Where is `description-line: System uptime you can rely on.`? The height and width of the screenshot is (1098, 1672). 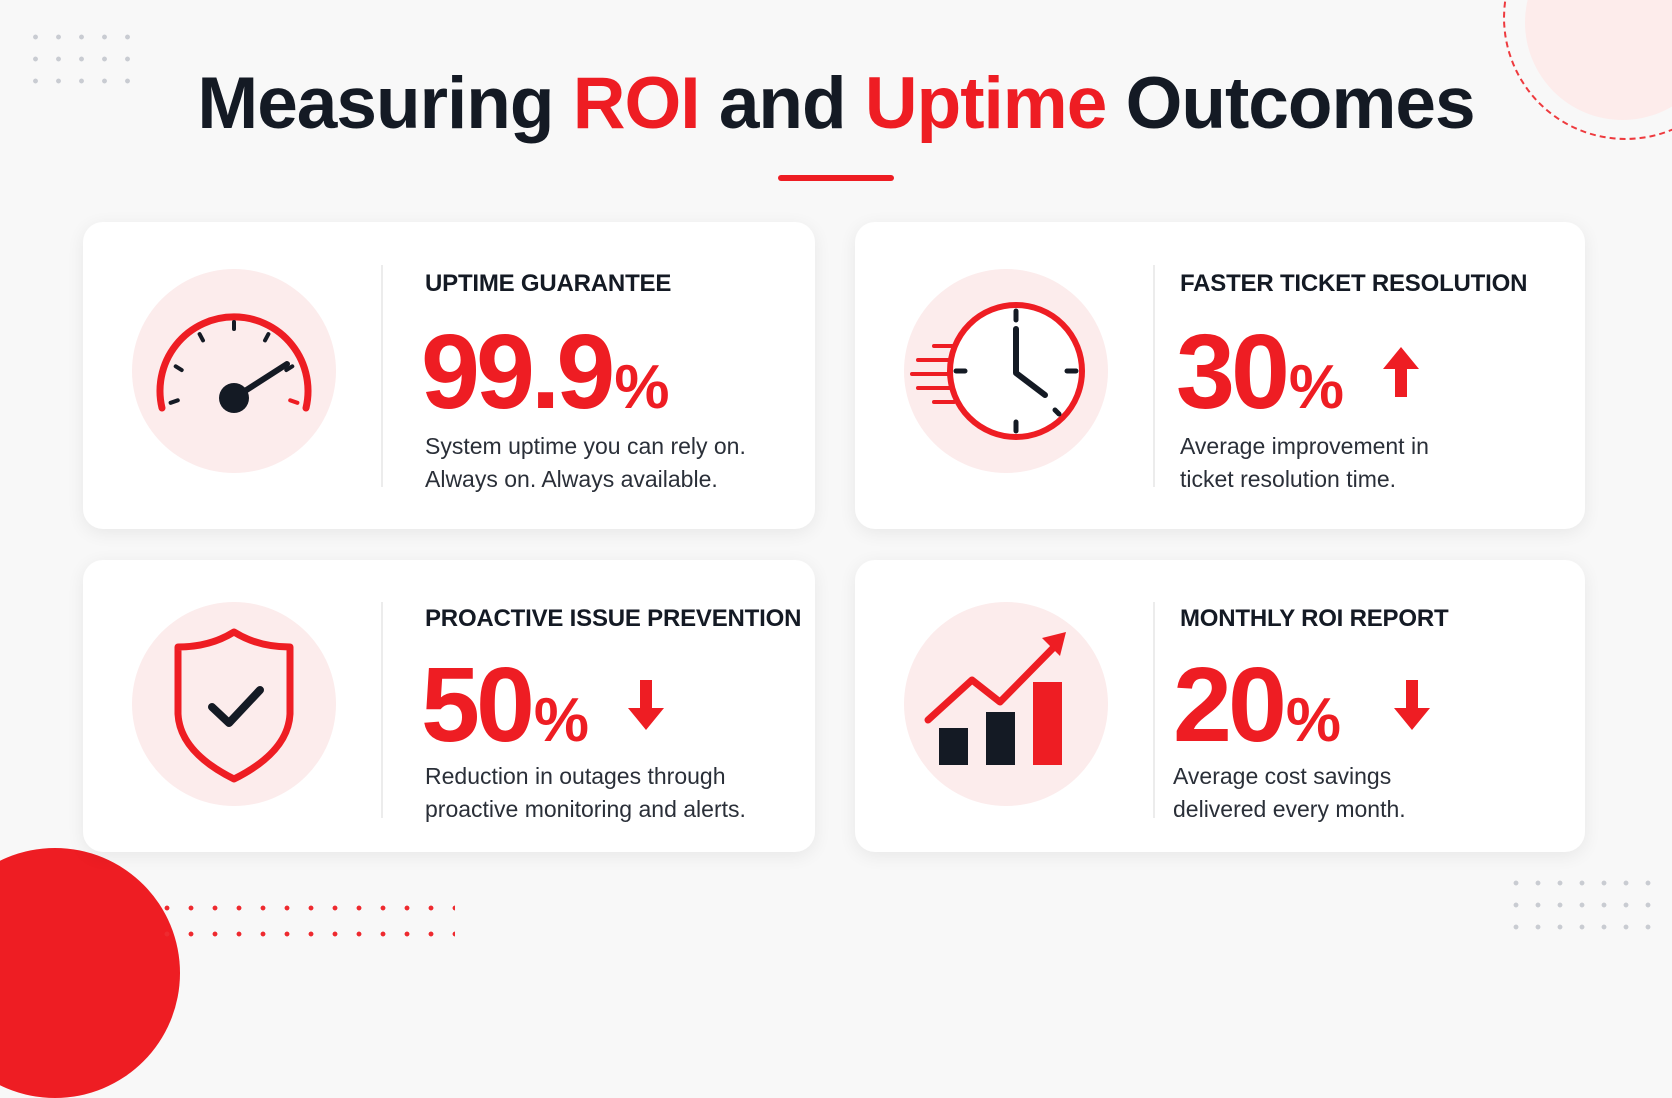
description-line: System uptime you can rely on. is located at coordinates (585, 446).